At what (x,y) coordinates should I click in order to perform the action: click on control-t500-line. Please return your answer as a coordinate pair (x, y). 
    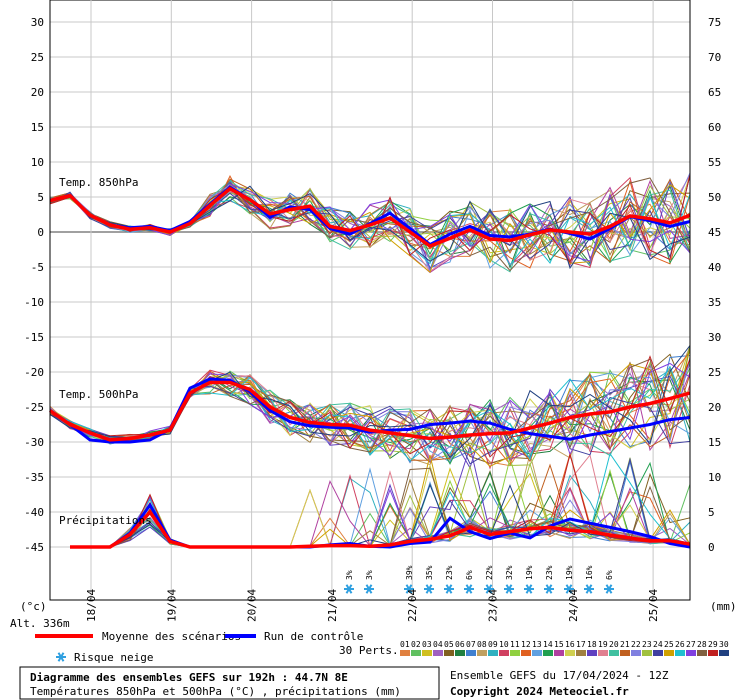
    Looking at the image, I should click on (370, 410).